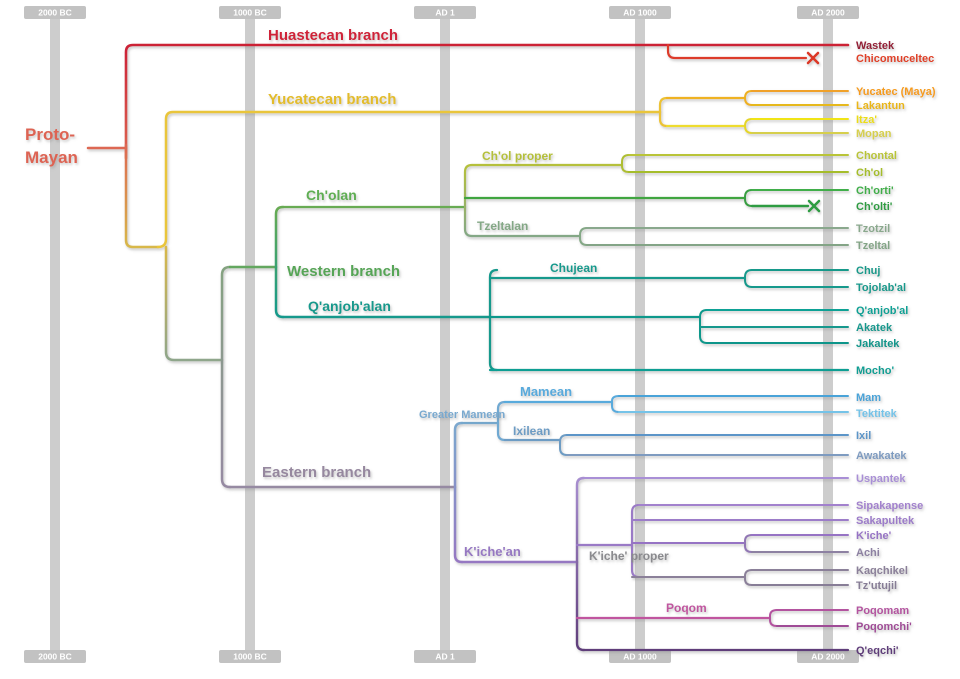 The height and width of the screenshot is (679, 960). What do you see at coordinates (349, 306) in the screenshot?
I see `qanjobalan-label: Q'anjob'alan` at bounding box center [349, 306].